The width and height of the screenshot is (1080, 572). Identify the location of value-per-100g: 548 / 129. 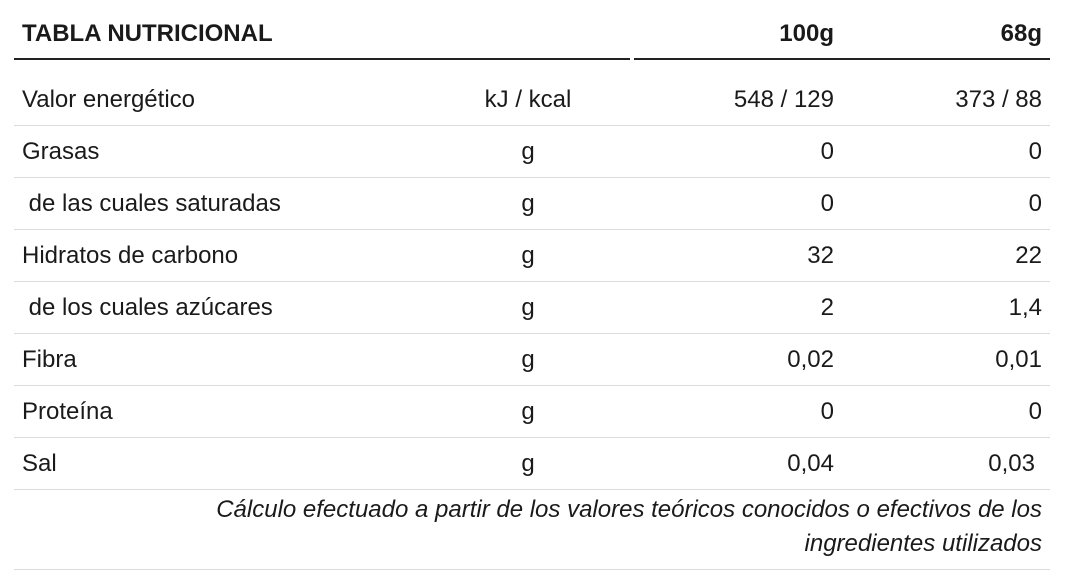
(783, 99).